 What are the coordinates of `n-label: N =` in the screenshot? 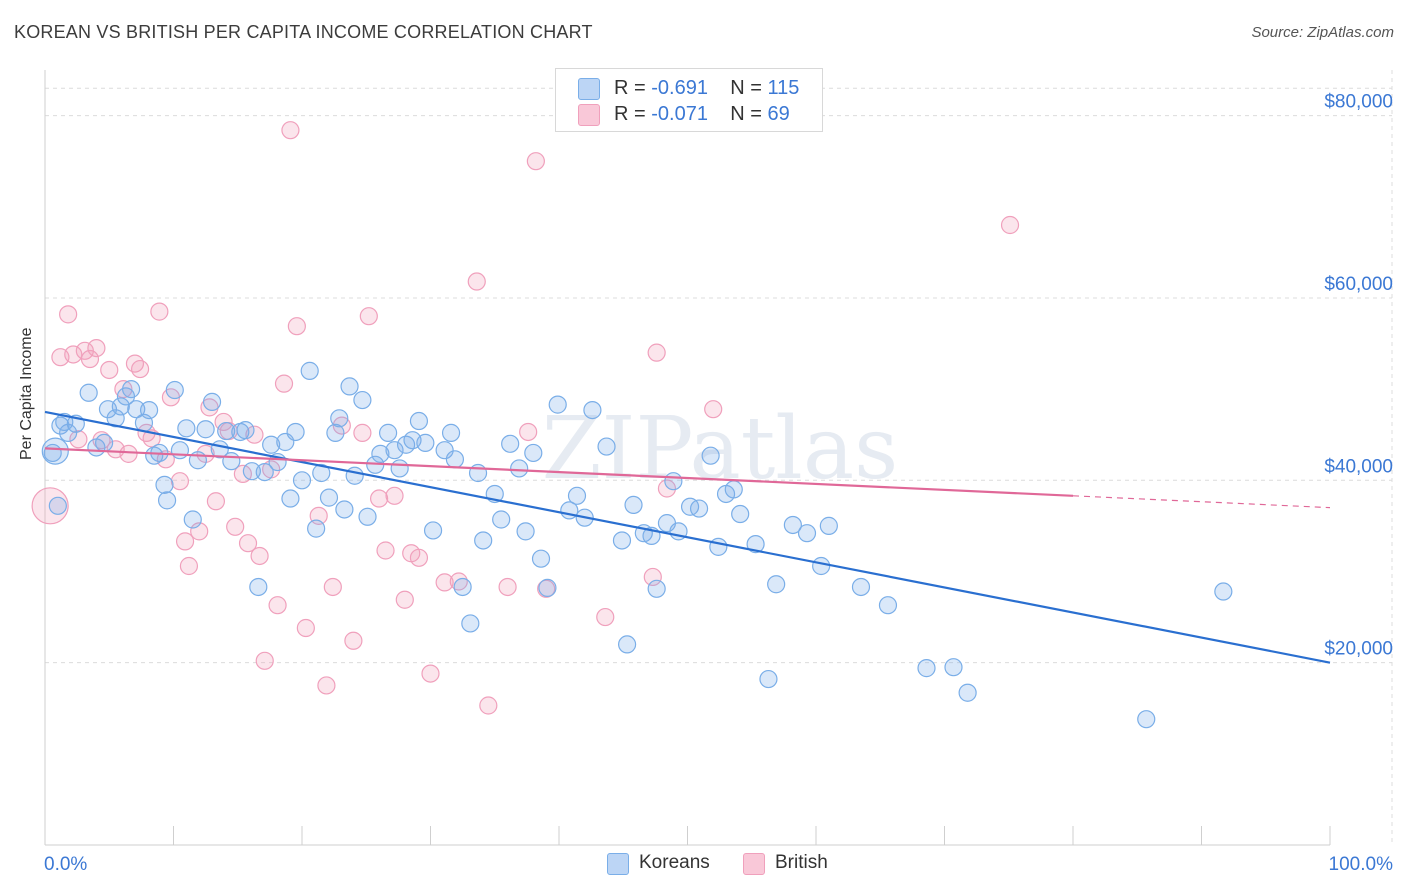 It's located at (746, 88).